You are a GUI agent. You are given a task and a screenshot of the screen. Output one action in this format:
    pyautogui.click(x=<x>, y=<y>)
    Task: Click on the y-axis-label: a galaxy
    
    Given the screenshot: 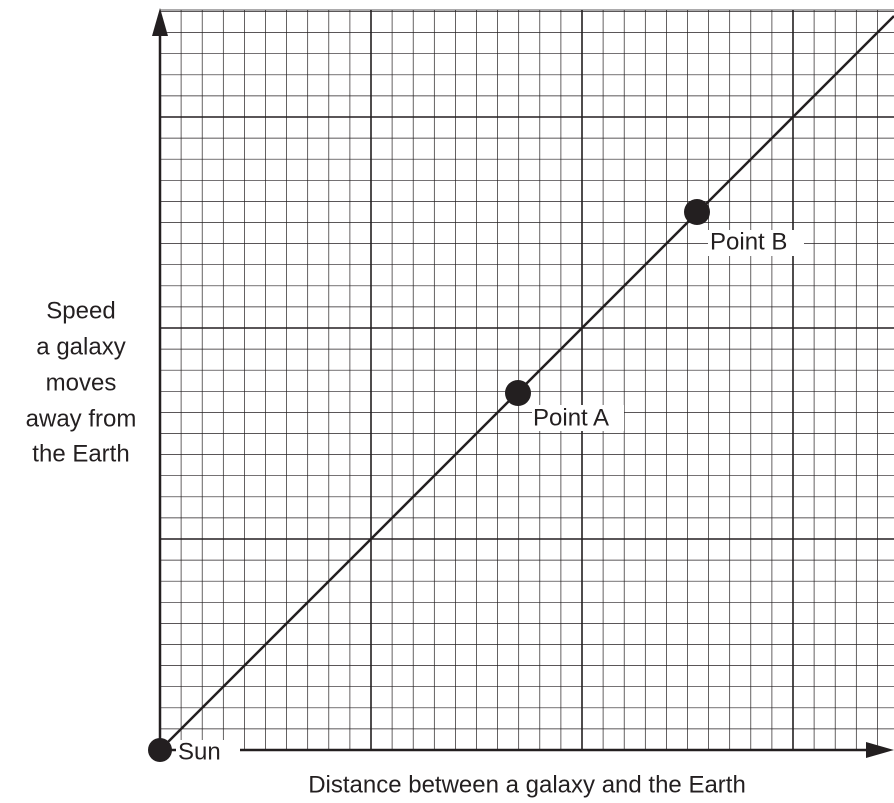 What is the action you would take?
    pyautogui.click(x=80, y=346)
    